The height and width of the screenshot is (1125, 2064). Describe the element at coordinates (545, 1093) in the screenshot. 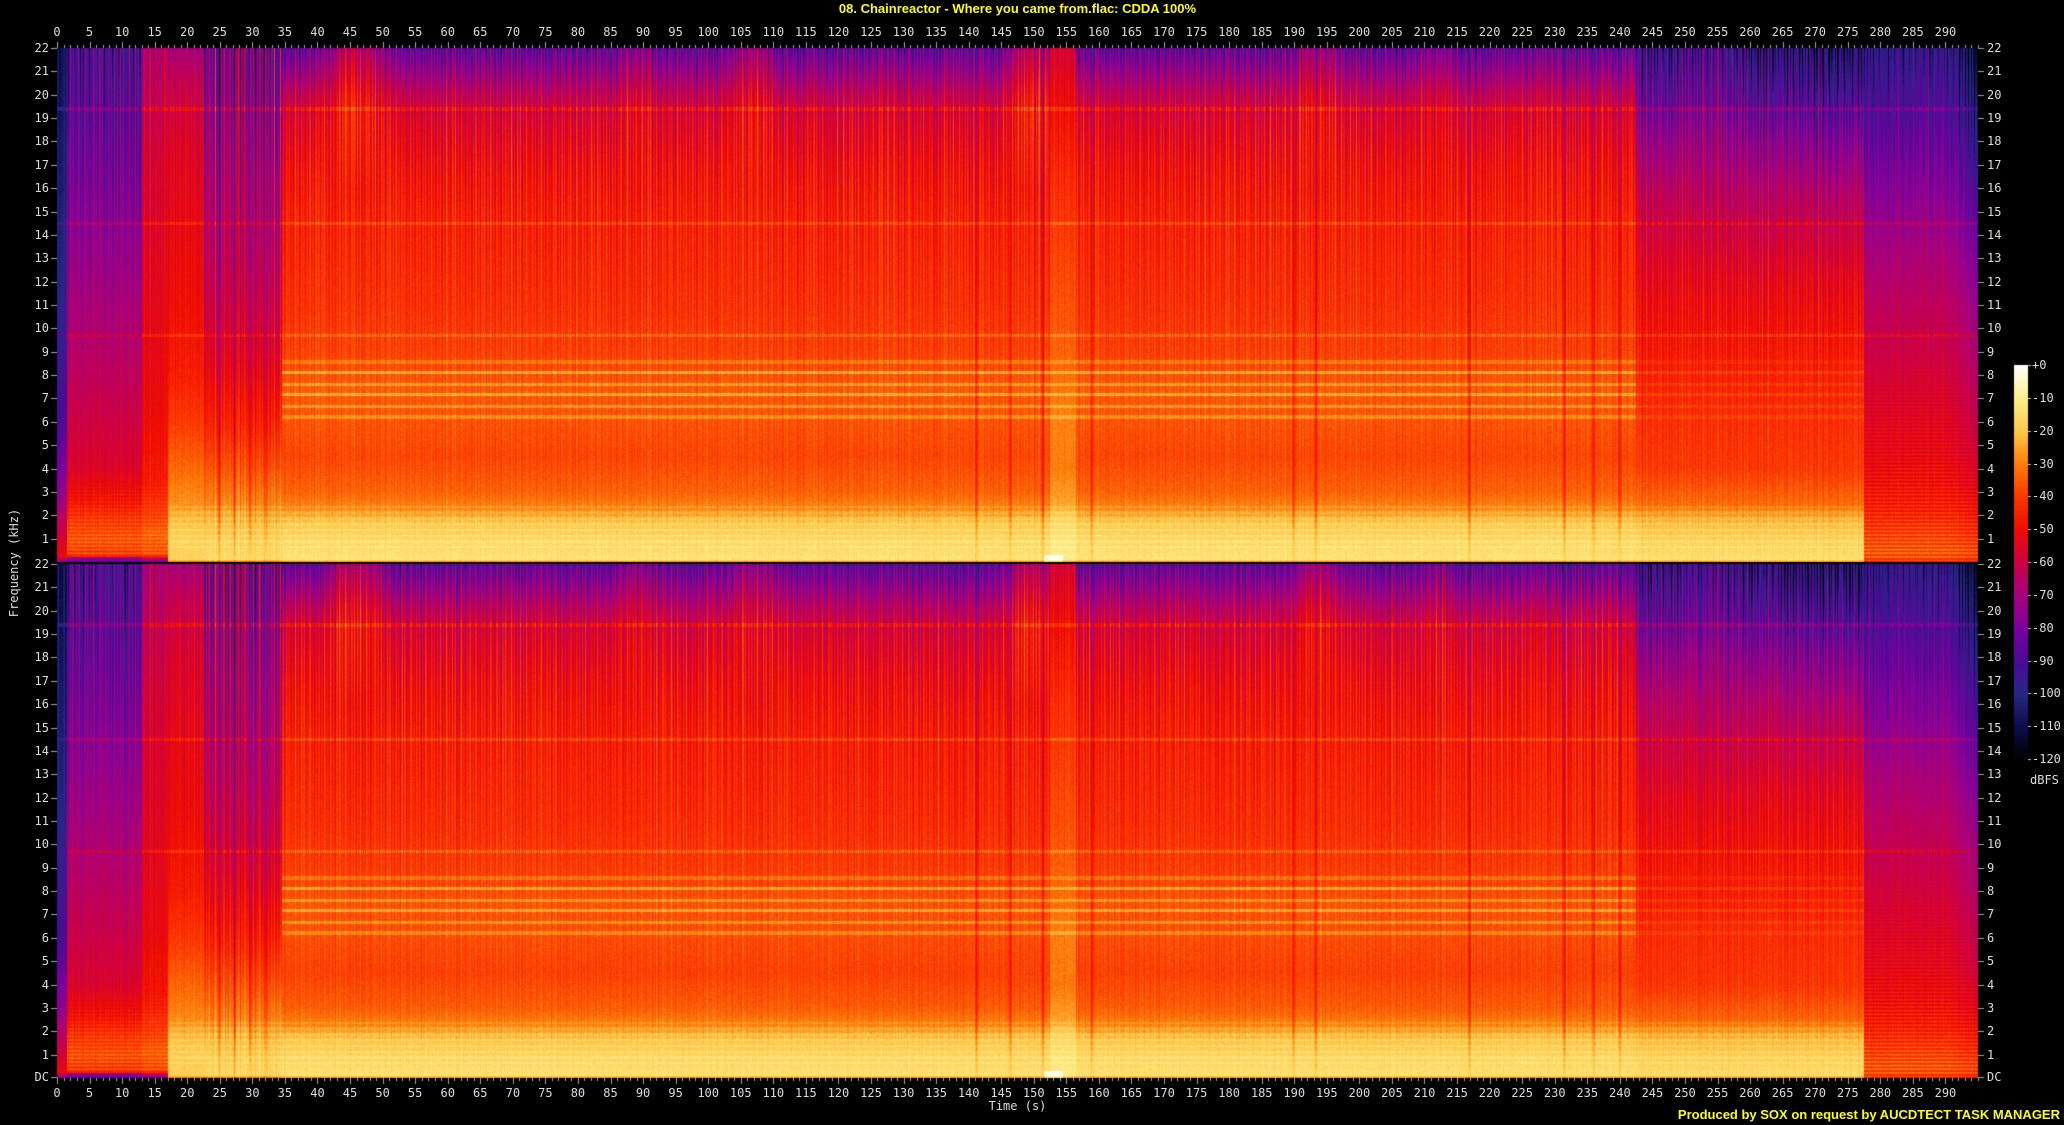

I see `time-tick-label-bottom: 75` at that location.